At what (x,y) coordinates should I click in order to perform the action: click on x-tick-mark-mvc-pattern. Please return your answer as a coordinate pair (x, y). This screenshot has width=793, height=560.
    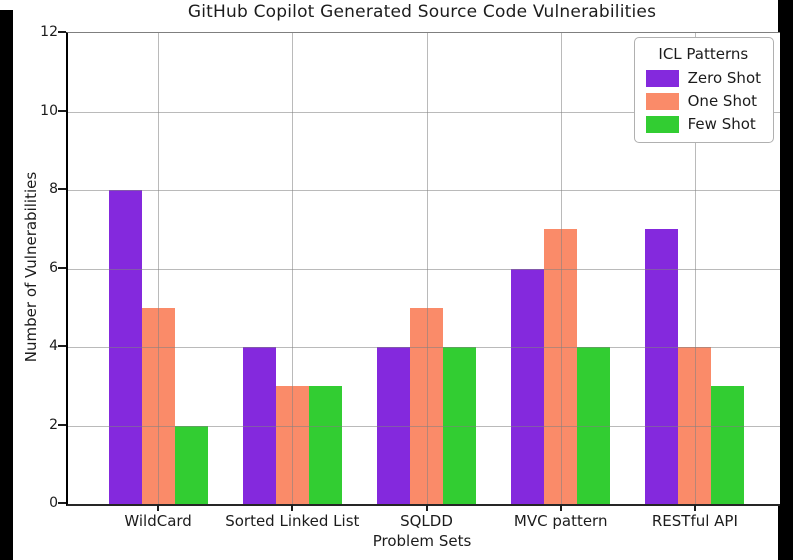
    Looking at the image, I should click on (560, 508).